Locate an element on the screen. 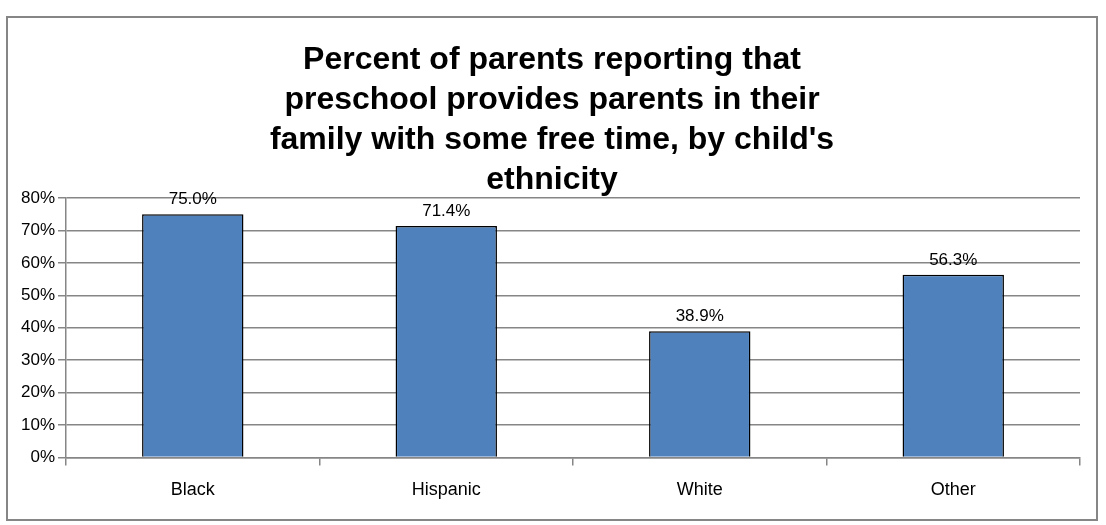  y-tick-label: 60% is located at coordinates (38, 262).